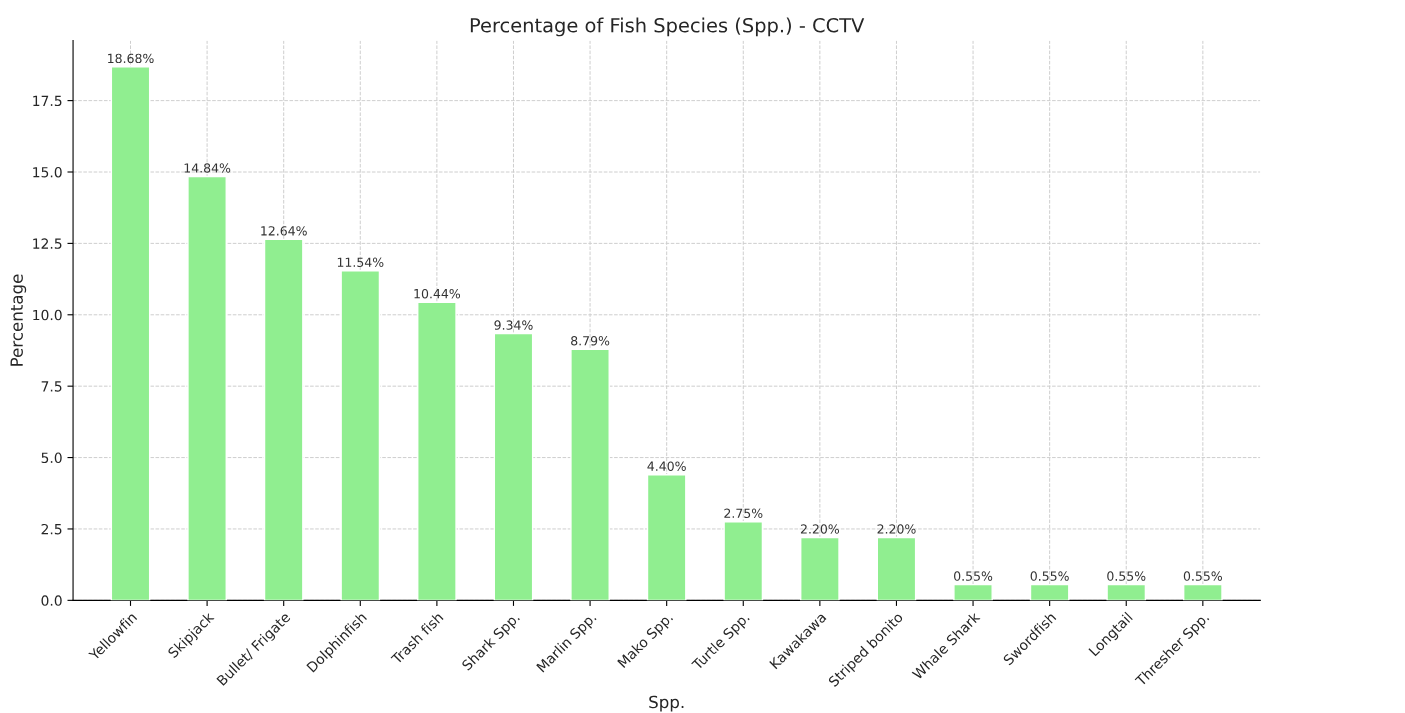  I want to click on data-label: 18.68%, so click(131, 58).